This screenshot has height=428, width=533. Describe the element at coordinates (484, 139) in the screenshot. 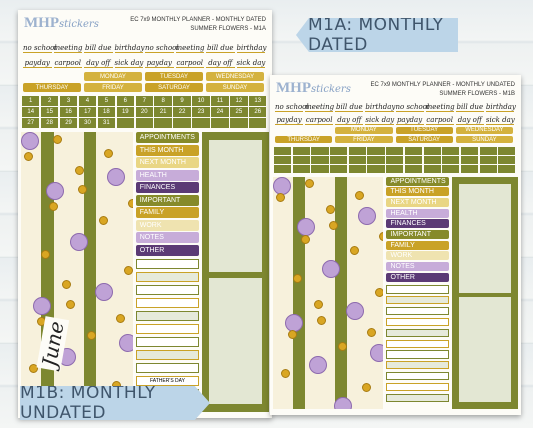

I see `day-sticker: SUNDAY` at that location.